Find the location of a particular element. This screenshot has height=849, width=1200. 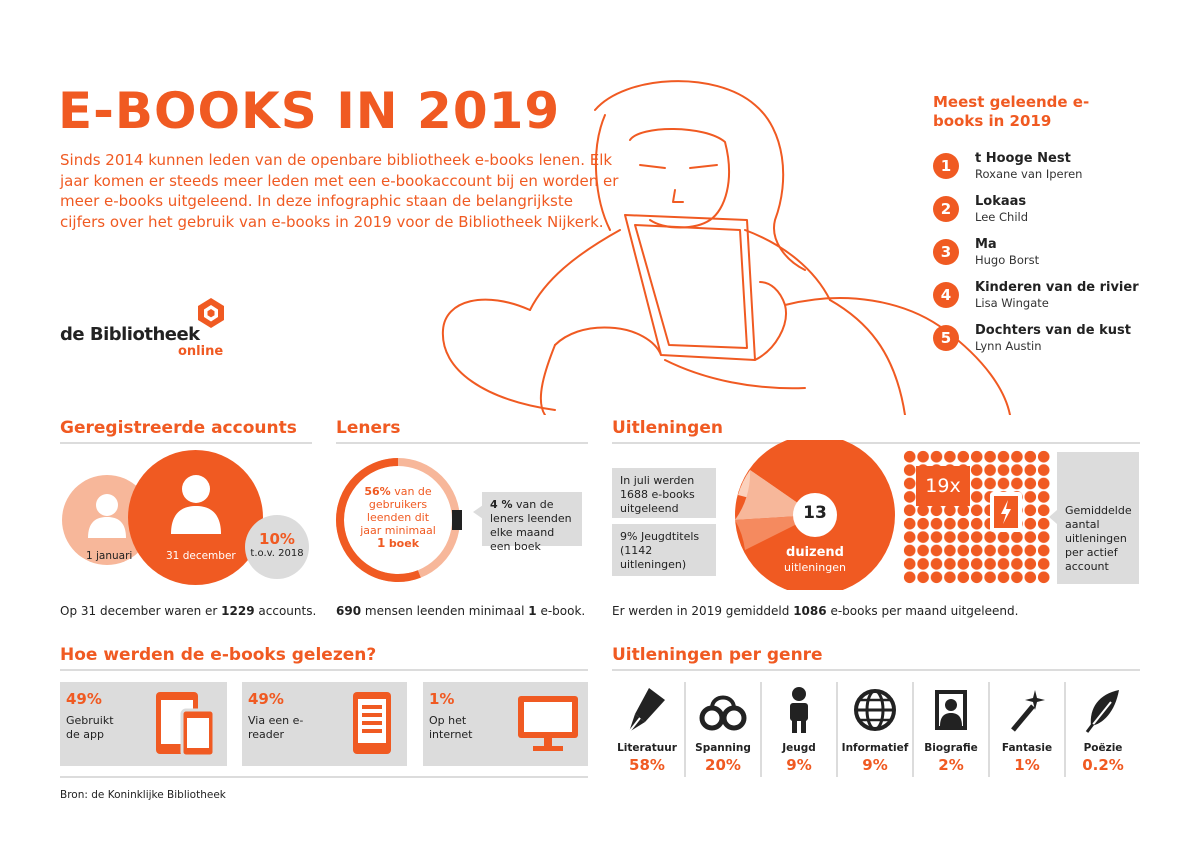

leners-ring-marker is located at coordinates (457, 520).